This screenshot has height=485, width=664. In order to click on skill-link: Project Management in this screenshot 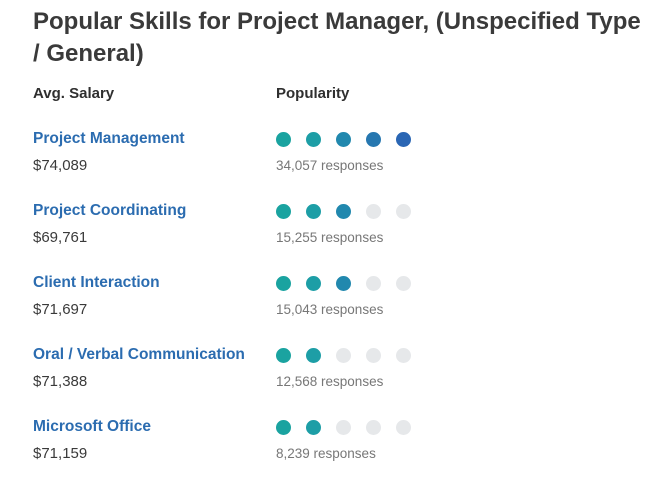, I will do `click(109, 138)`.